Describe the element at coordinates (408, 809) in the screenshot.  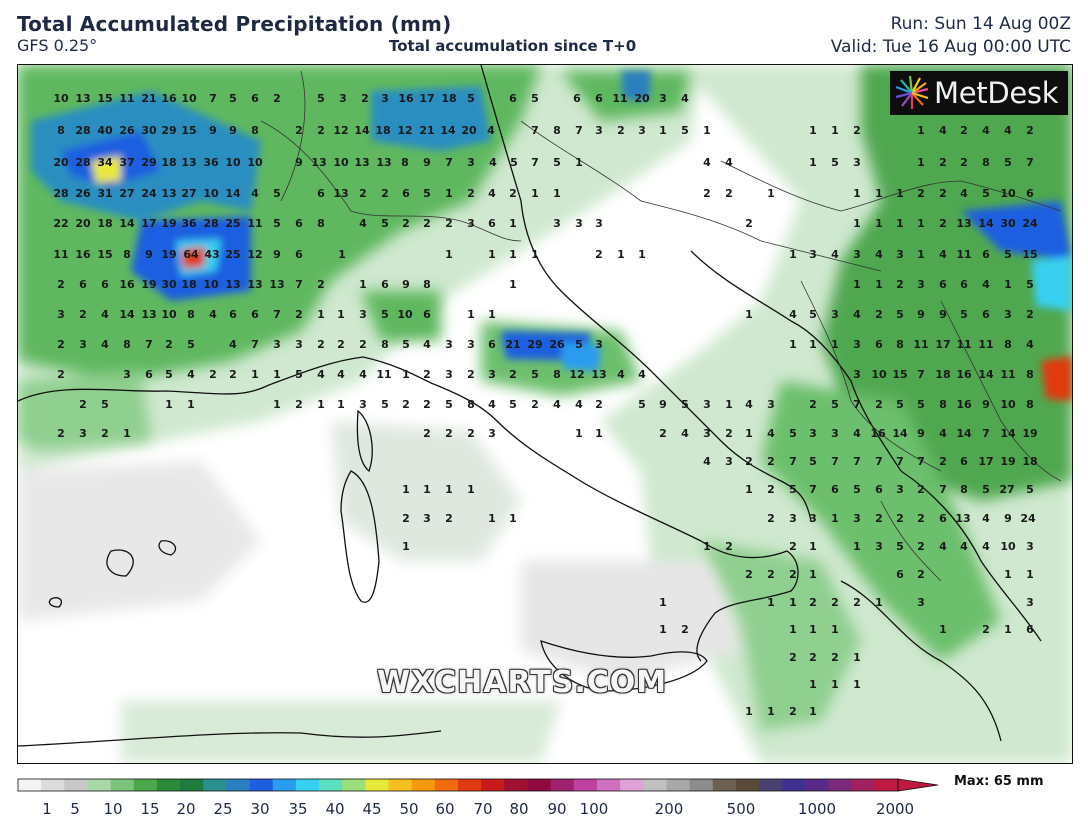
I see `colorbar-tick-label: 50` at that location.